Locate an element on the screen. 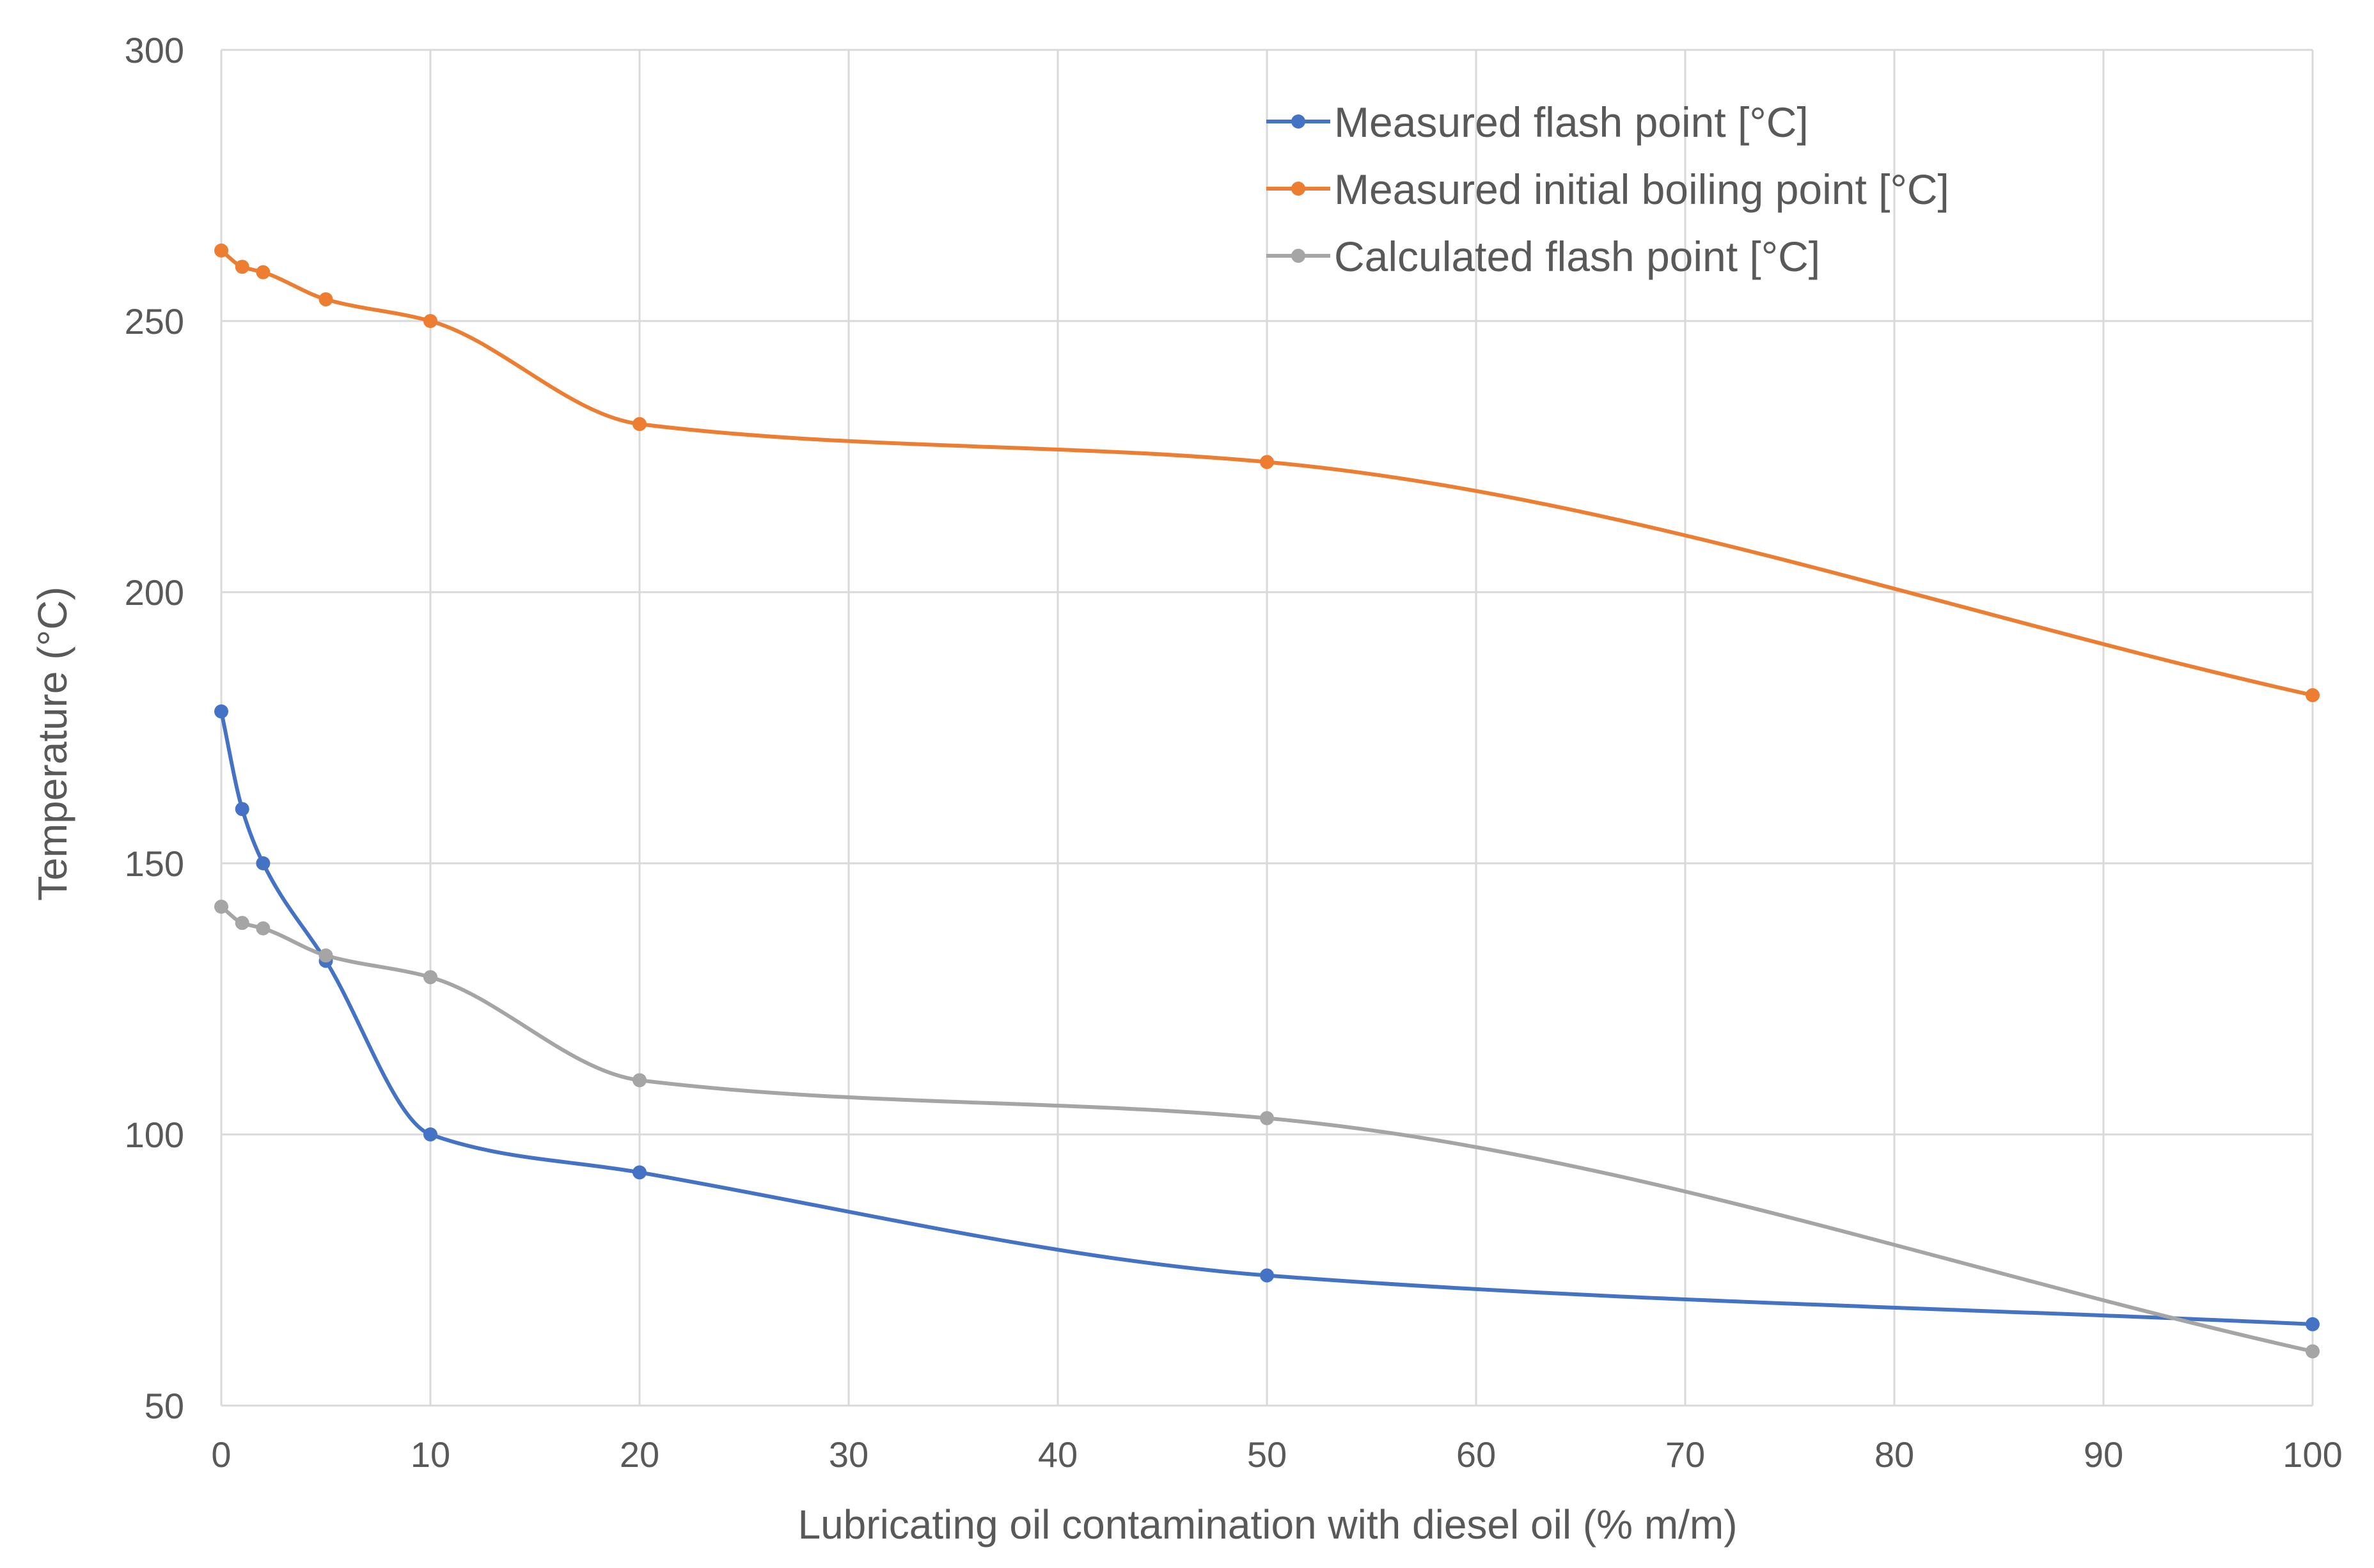  x-tick-label: 10 is located at coordinates (431, 1454).